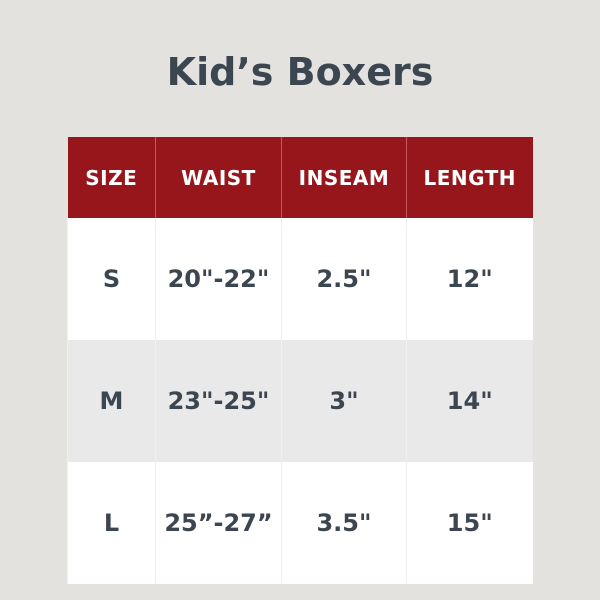 The image size is (600, 600). What do you see at coordinates (111, 523) in the screenshot?
I see `cell-size: L` at bounding box center [111, 523].